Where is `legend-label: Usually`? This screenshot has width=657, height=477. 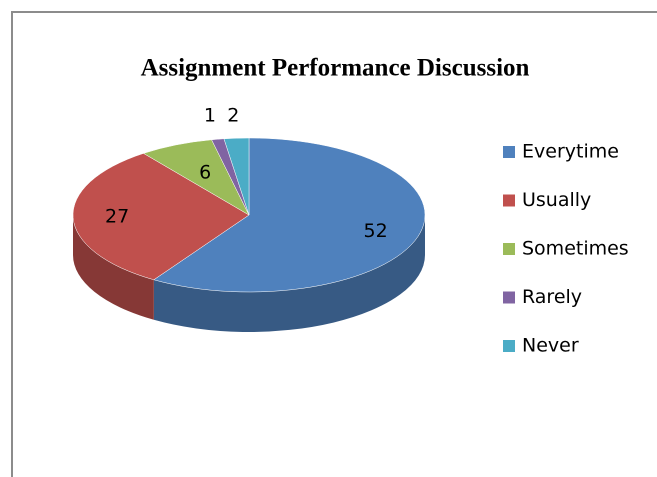
legend-label: Usually is located at coordinates (556, 200).